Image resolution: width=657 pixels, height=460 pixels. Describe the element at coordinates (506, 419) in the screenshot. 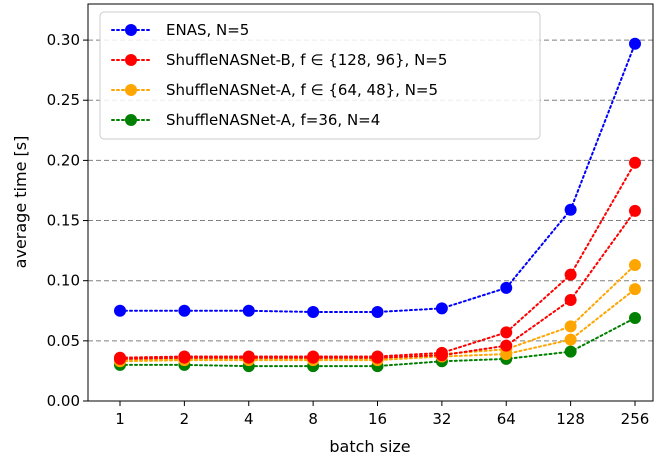

I see `x-tick-label: 64` at that location.